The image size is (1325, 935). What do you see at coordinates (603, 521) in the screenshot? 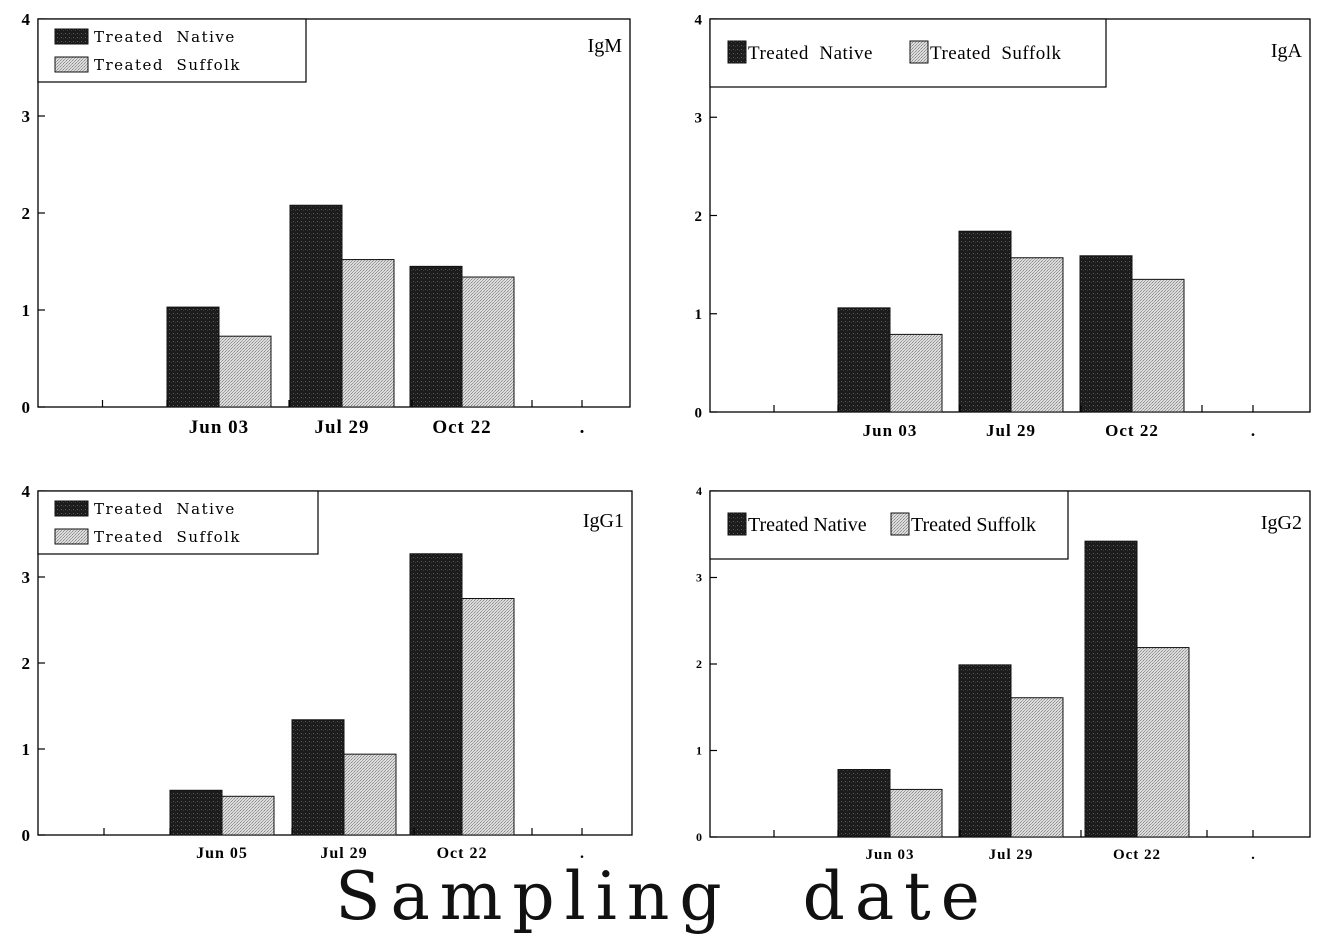
I see `panel-label: IgG1` at bounding box center [603, 521].